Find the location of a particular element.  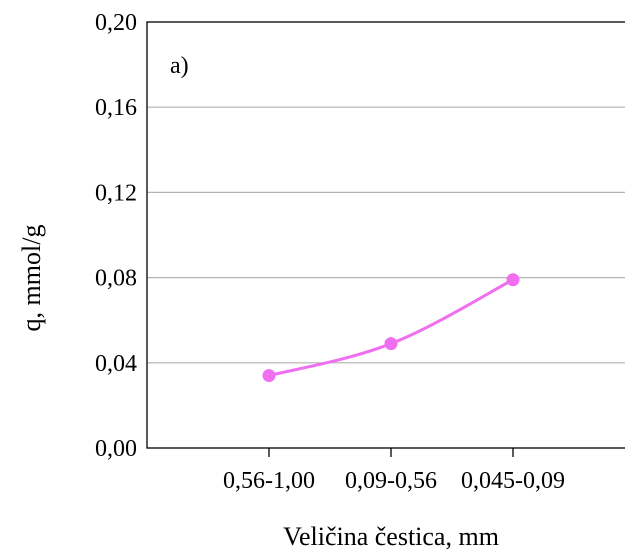

x-tick-label: 0,56-1,00 is located at coordinates (269, 481).